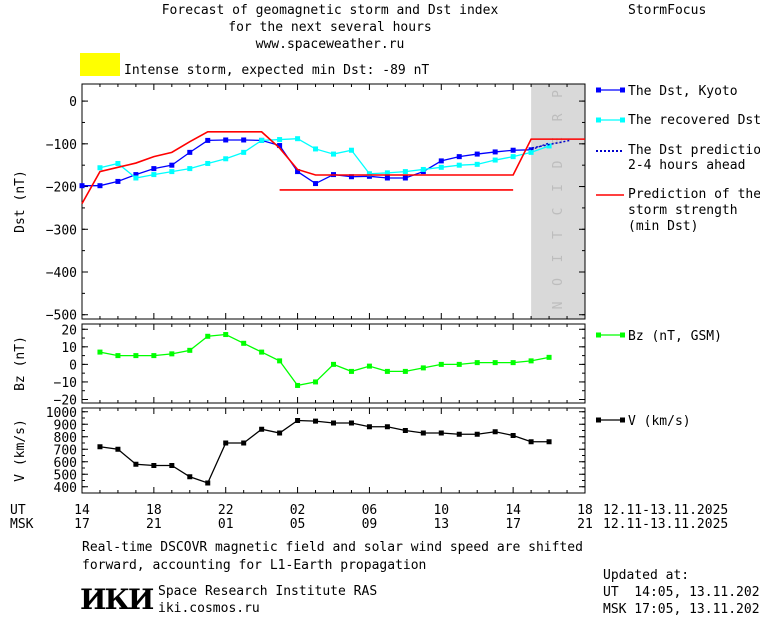 Image resolution: width=760 pixels, height=620 pixels. Describe the element at coordinates (585, 510) in the screenshot. I see `ut-tick-label: 18` at that location.